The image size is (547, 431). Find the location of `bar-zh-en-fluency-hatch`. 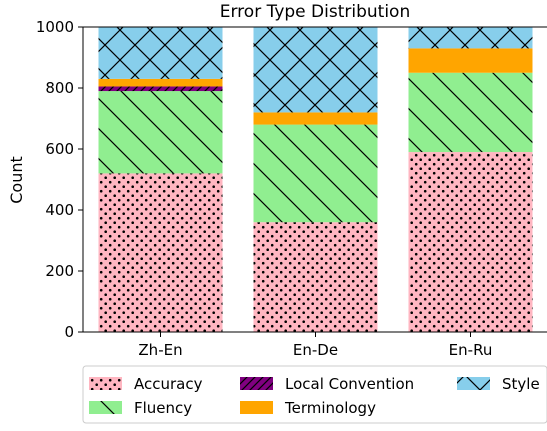

bar-zh-en-fluency-hatch is located at coordinates (160, 132).